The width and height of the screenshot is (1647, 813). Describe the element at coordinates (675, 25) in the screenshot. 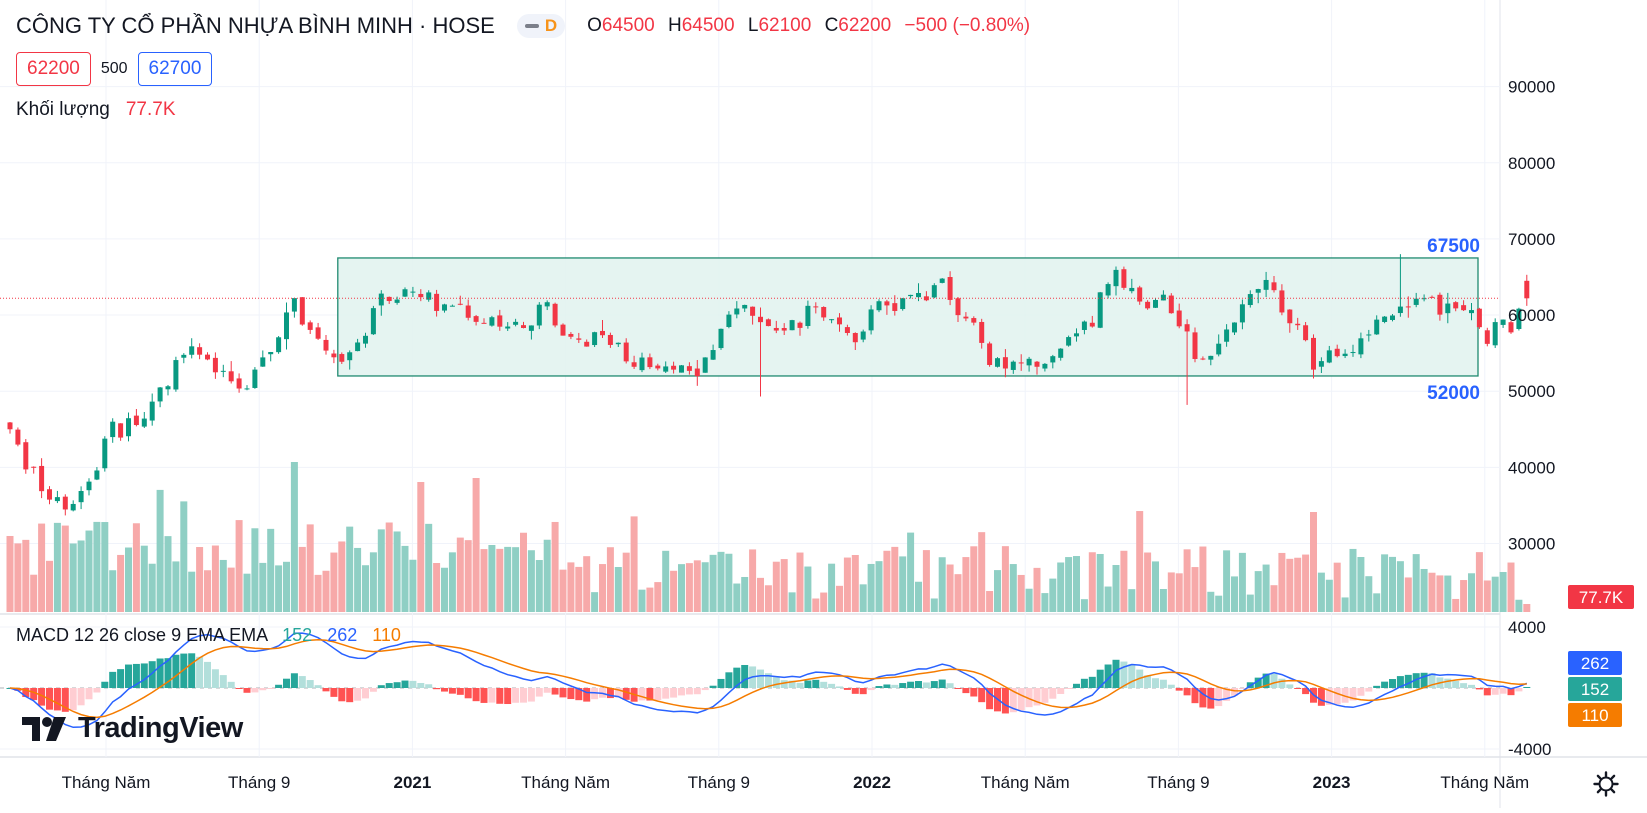

I see `high-label: H` at that location.